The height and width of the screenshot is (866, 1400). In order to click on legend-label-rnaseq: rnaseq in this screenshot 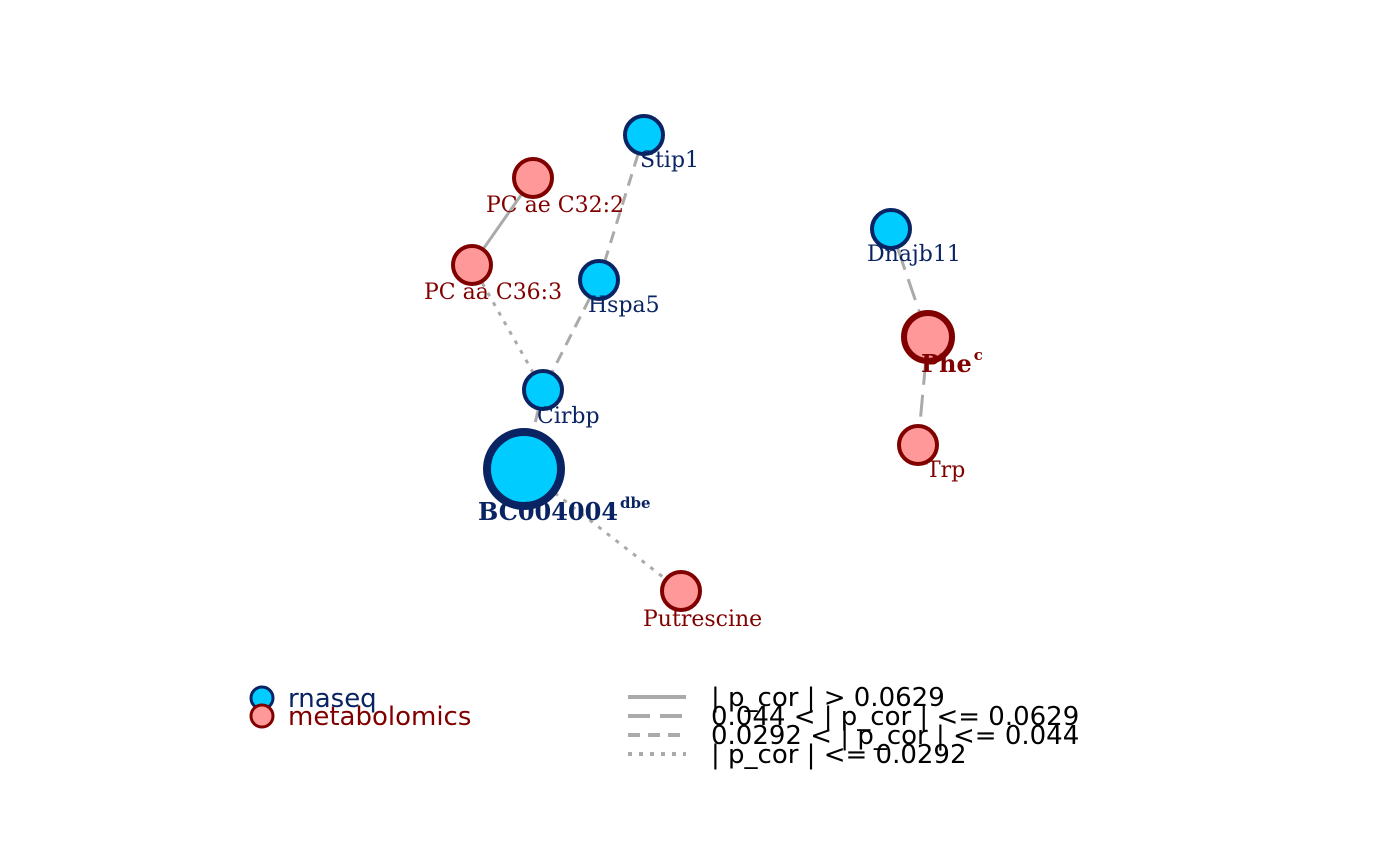, I will do `click(332, 699)`.